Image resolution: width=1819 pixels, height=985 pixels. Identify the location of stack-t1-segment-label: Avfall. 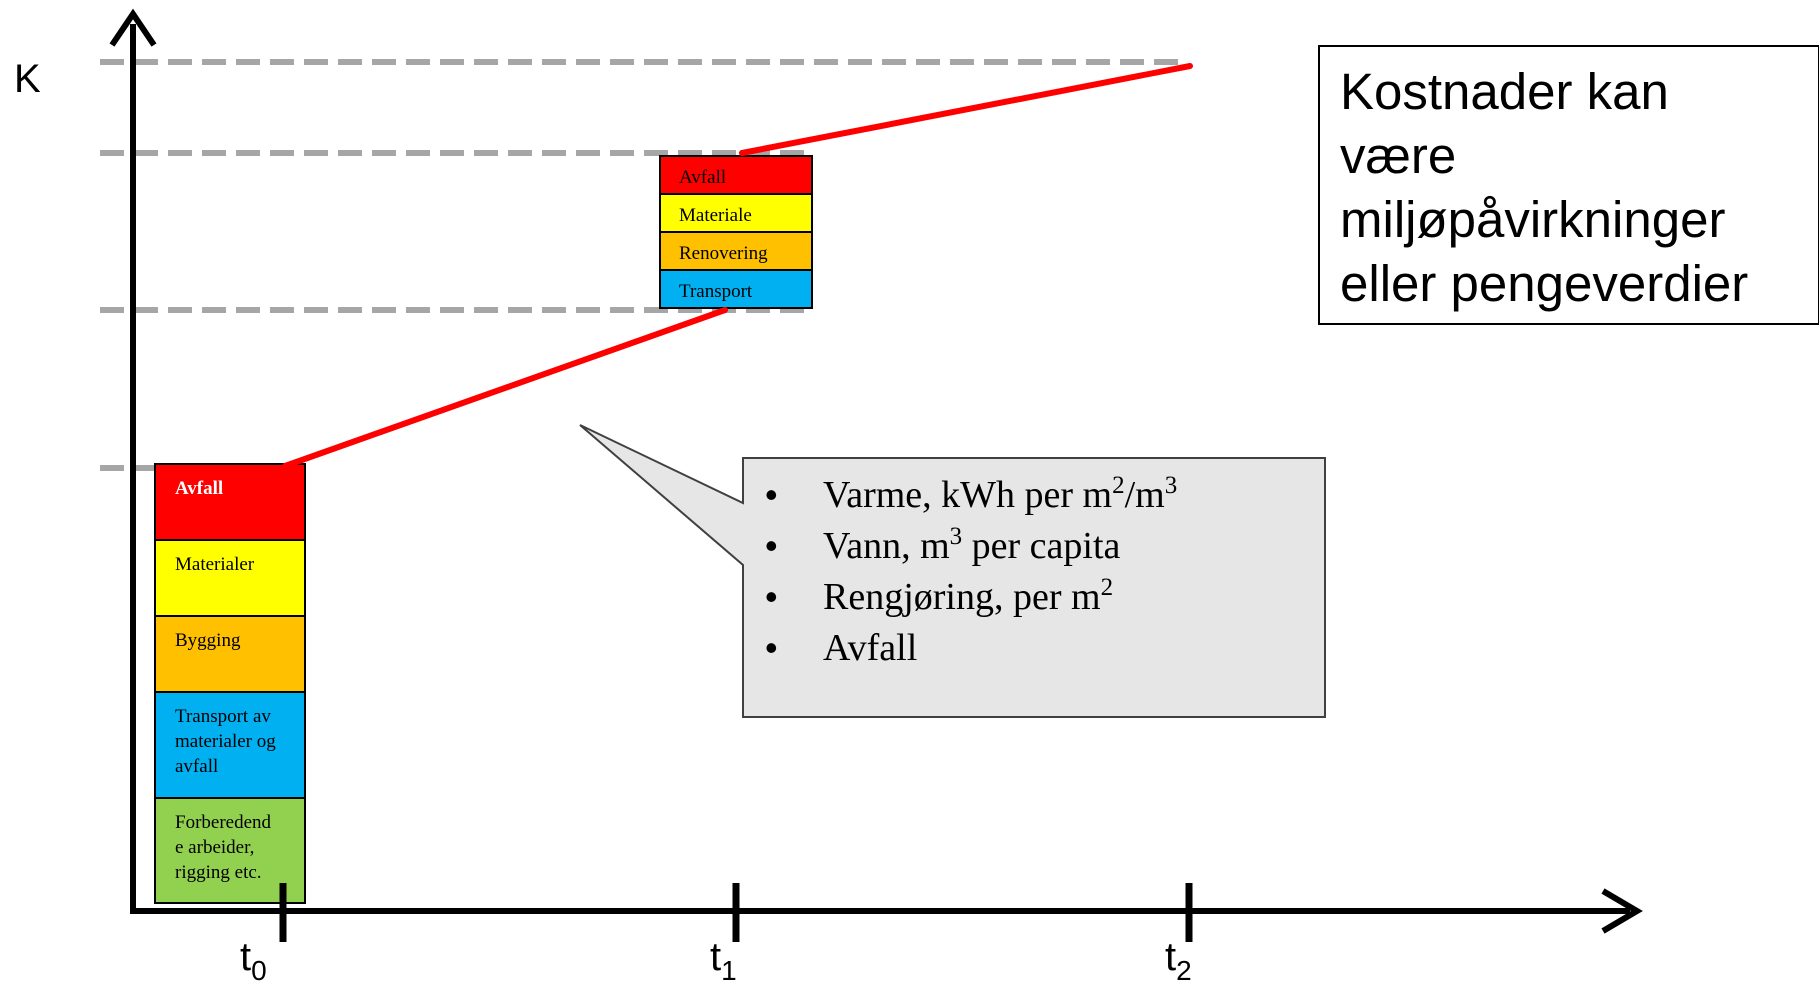
(702, 177).